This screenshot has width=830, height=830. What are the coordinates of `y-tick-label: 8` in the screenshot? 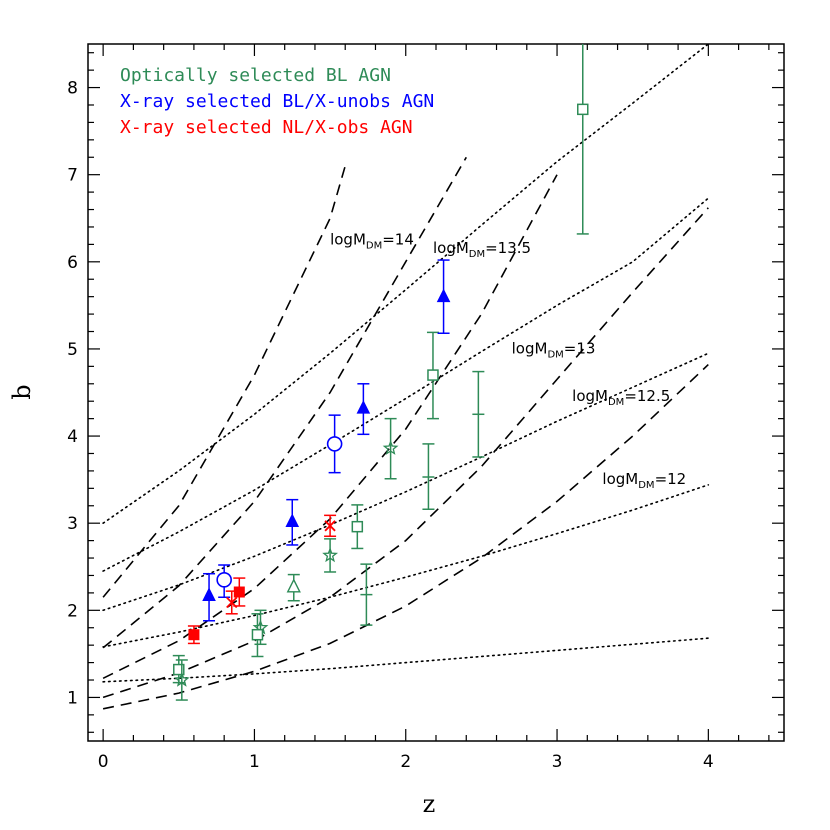 It's located at (72, 89).